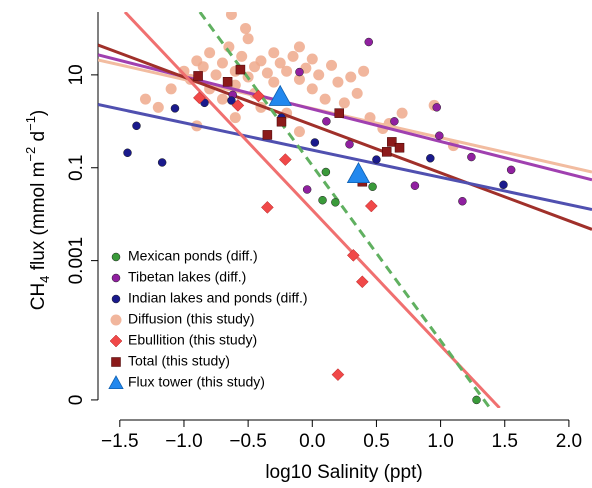 Image resolution: width=592 pixels, height=488 pixels. What do you see at coordinates (76, 400) in the screenshot?
I see `y-tick-label: 0` at bounding box center [76, 400].